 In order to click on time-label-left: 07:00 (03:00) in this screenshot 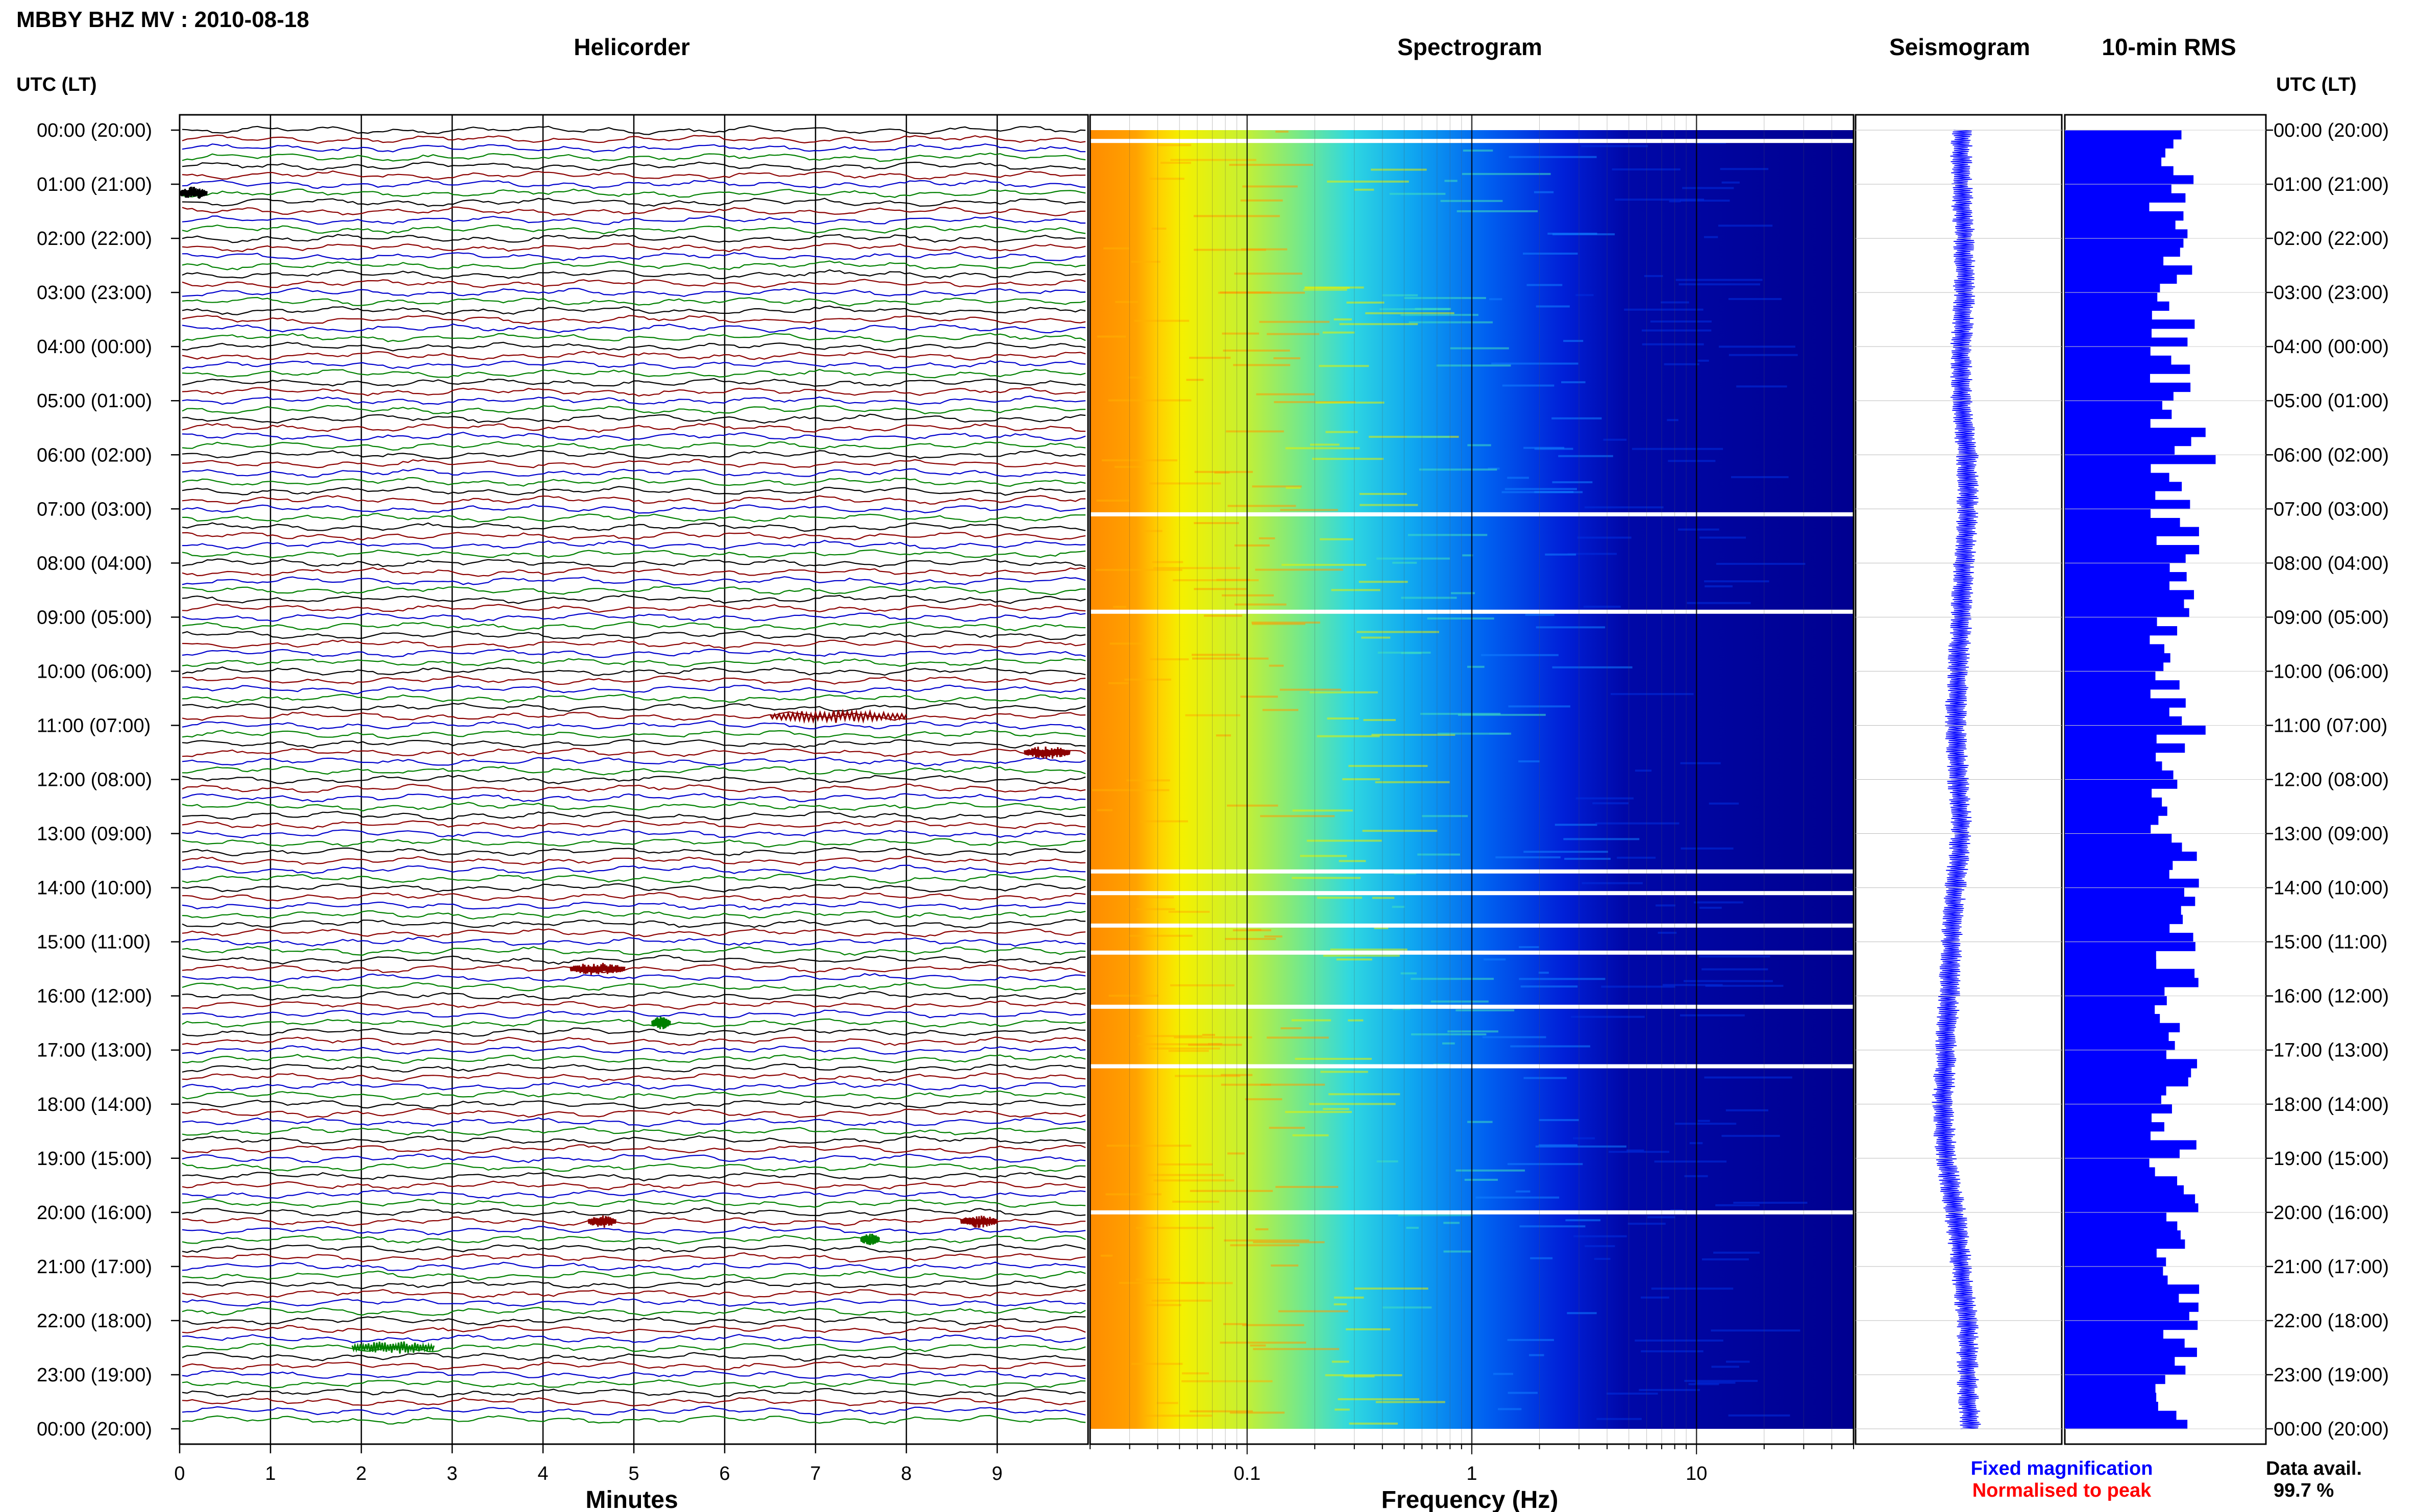, I will do `click(94, 509)`.